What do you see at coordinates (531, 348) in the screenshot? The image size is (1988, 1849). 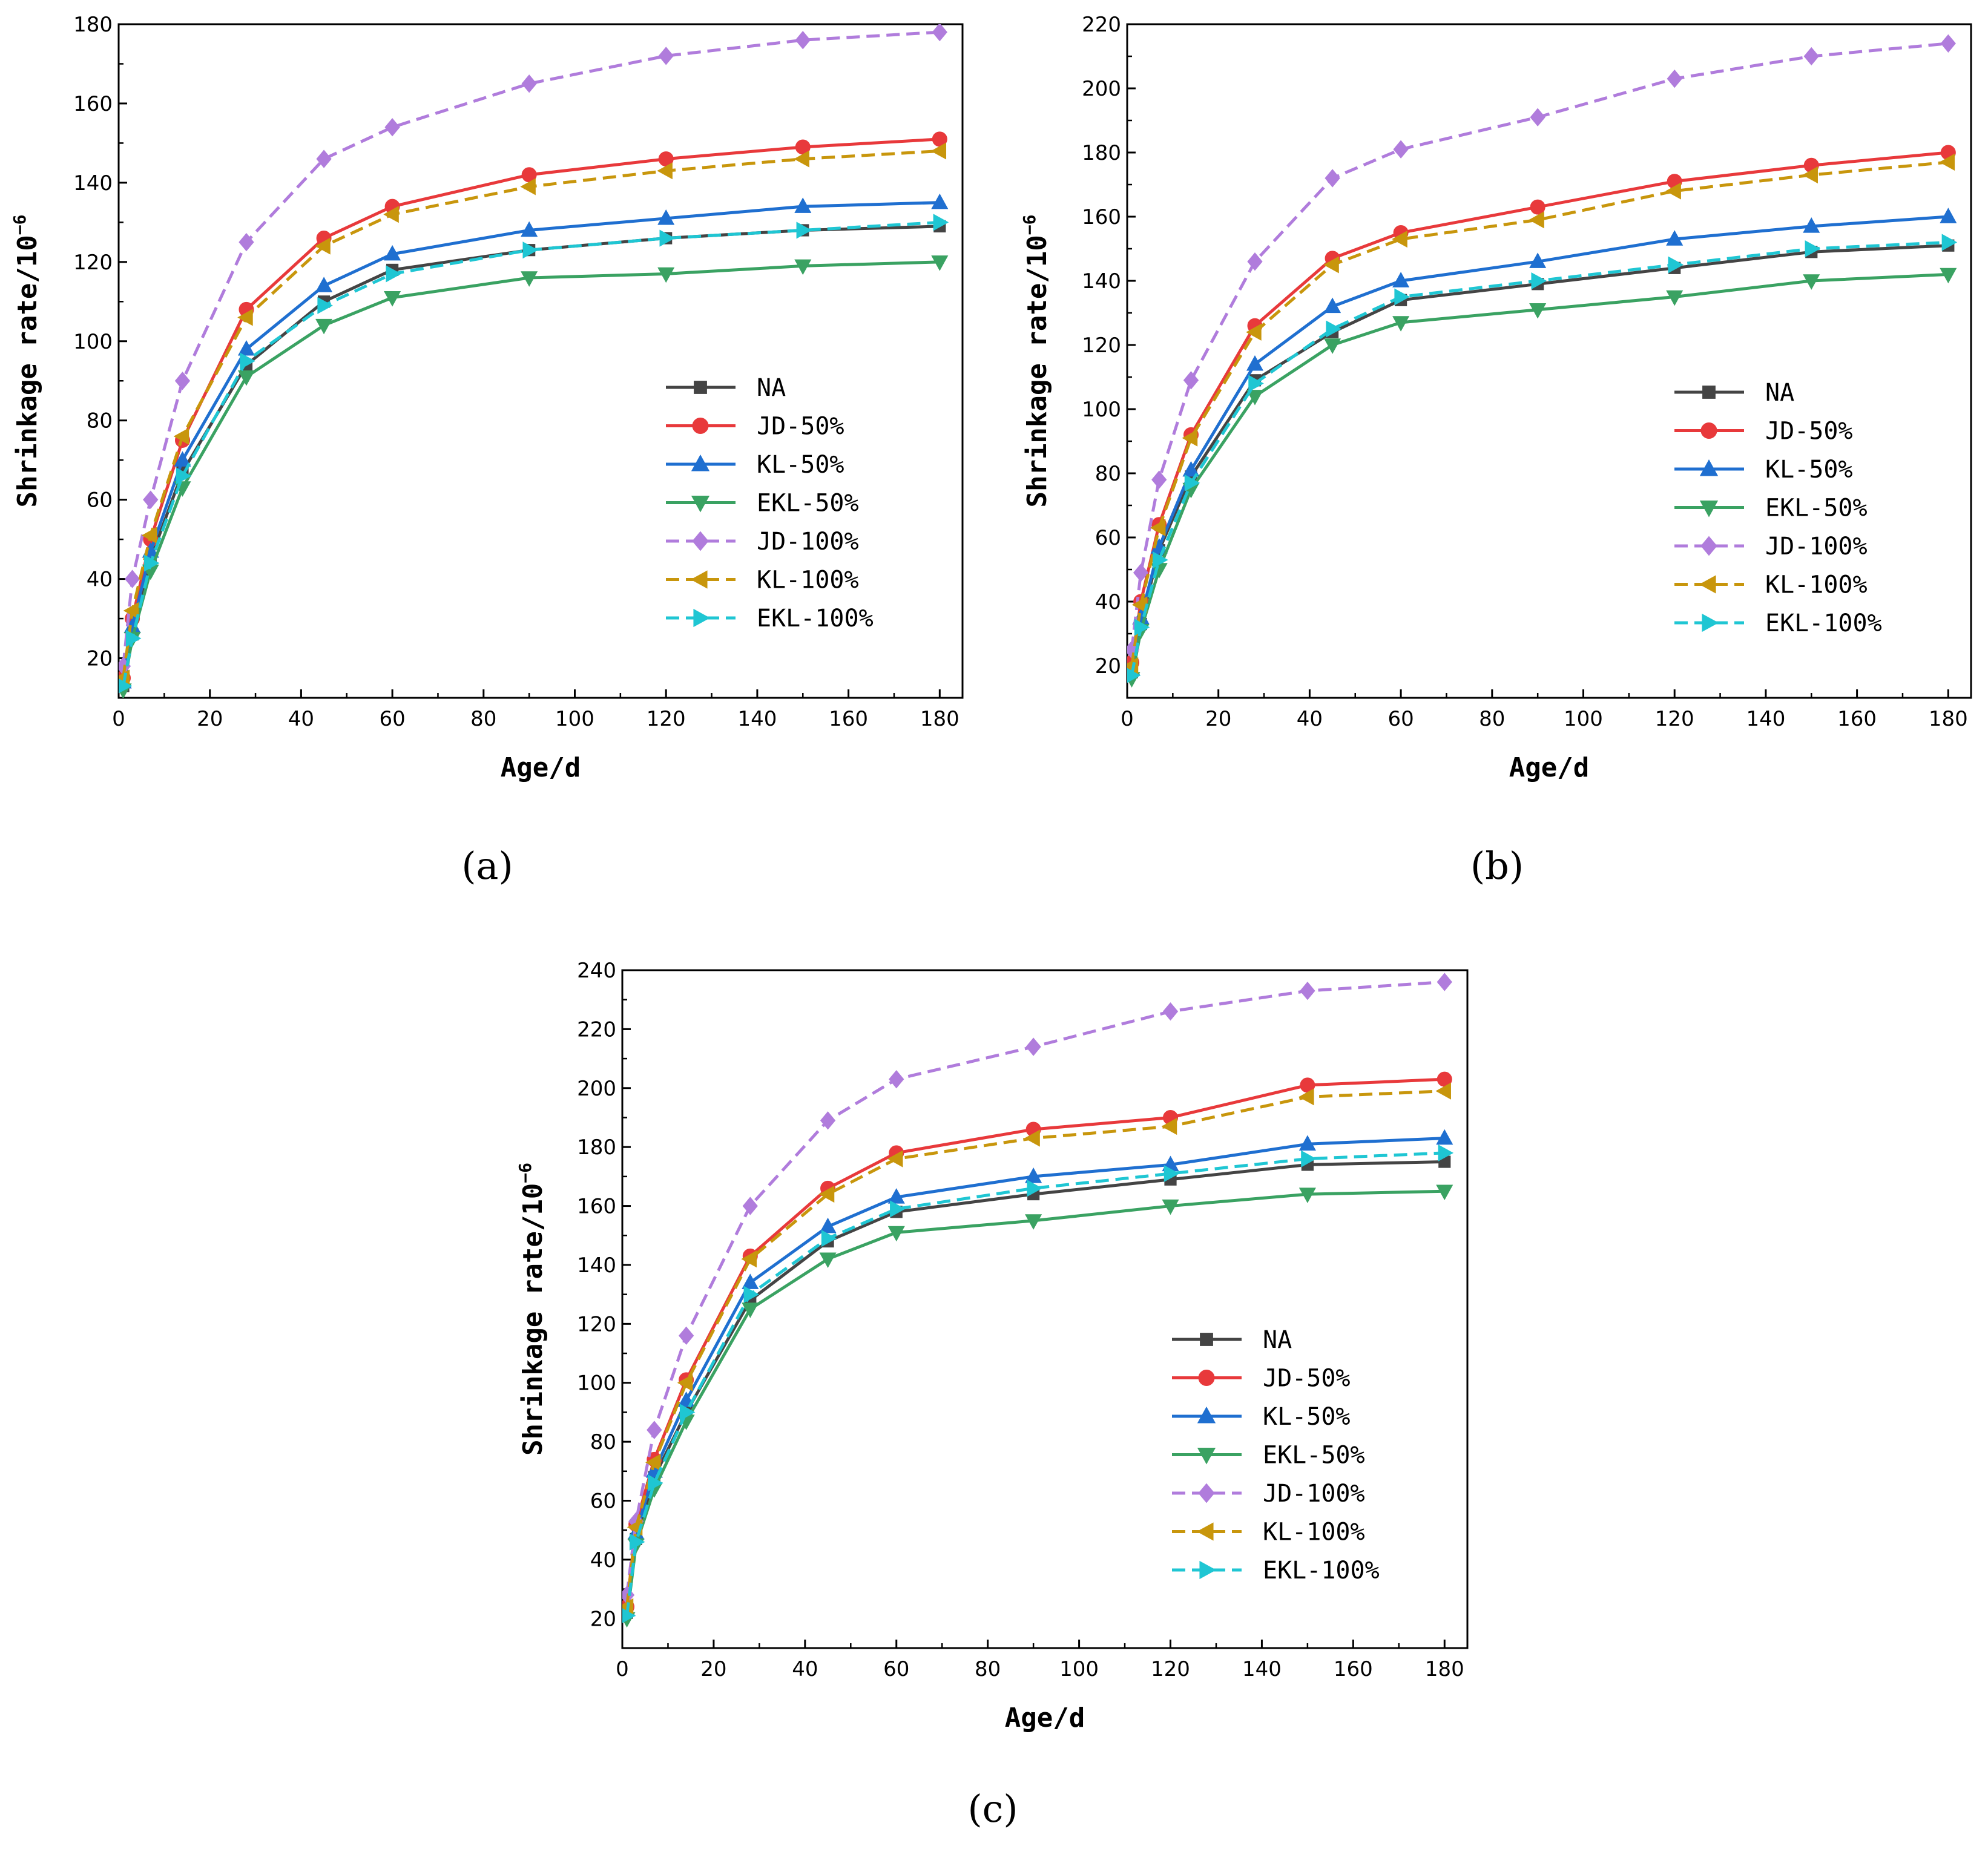 I see `series-line-jd-100pct` at bounding box center [531, 348].